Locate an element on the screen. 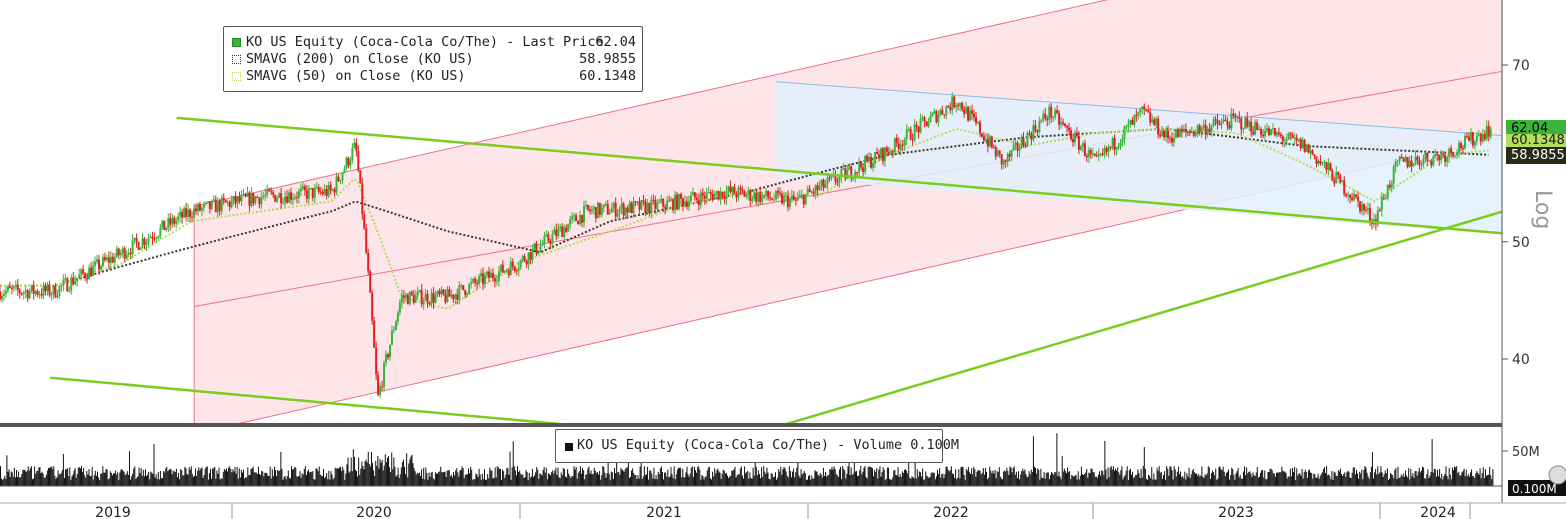 The image size is (1566, 519). x-tick-label-2023: 2023 is located at coordinates (1236, 512).